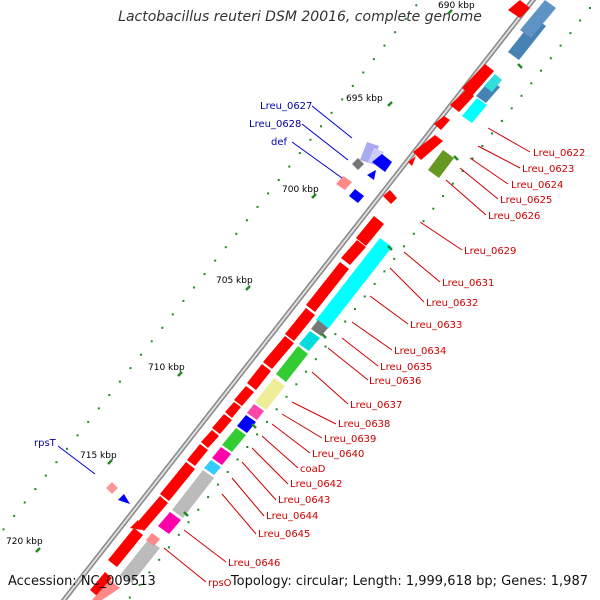  Describe the element at coordinates (406, 367) in the screenshot. I see `gene-label: Lreu_0635` at that location.